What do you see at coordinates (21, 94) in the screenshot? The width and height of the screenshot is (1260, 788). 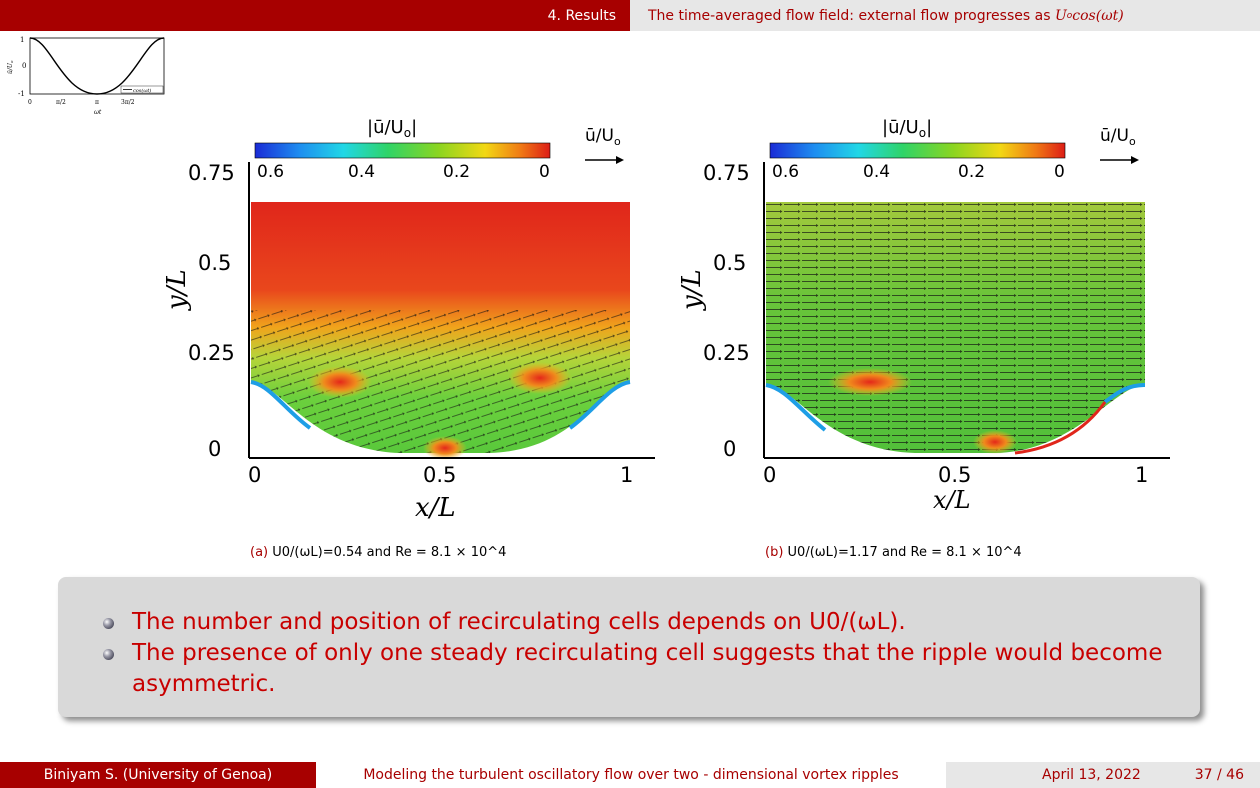 I see `thumb-ytick: -1` at bounding box center [21, 94].